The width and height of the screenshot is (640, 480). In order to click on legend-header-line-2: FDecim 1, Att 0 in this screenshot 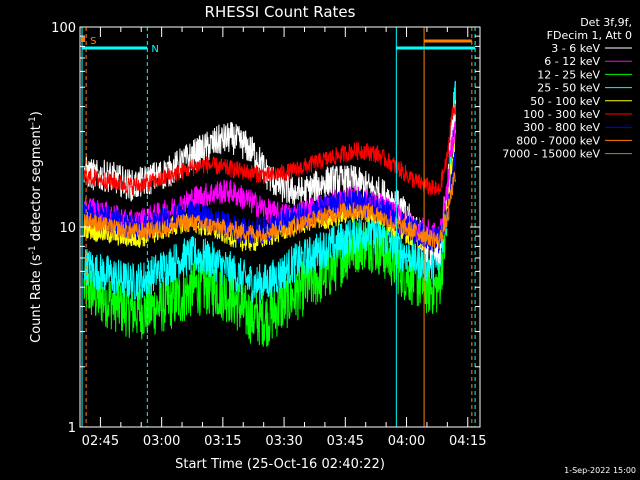, I will do `click(589, 35)`.